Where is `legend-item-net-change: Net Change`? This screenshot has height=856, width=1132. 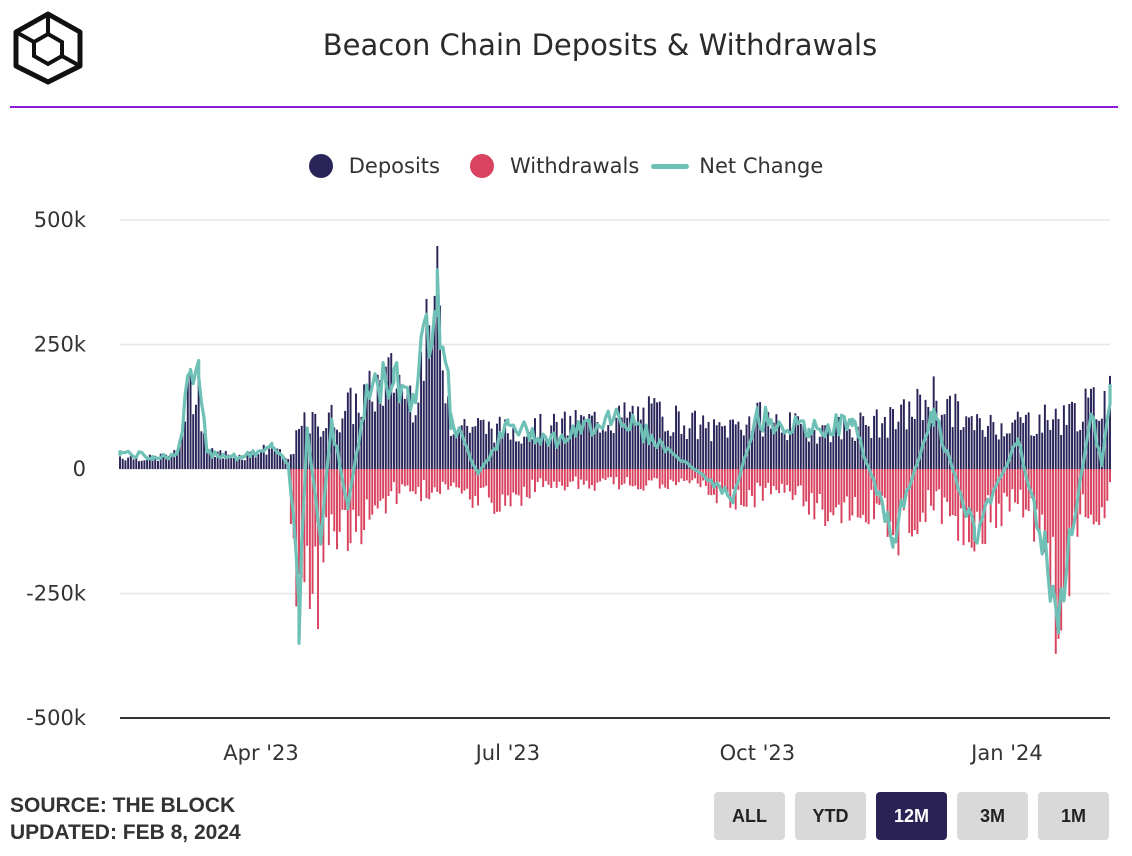 legend-item-net-change: Net Change is located at coordinates (737, 166).